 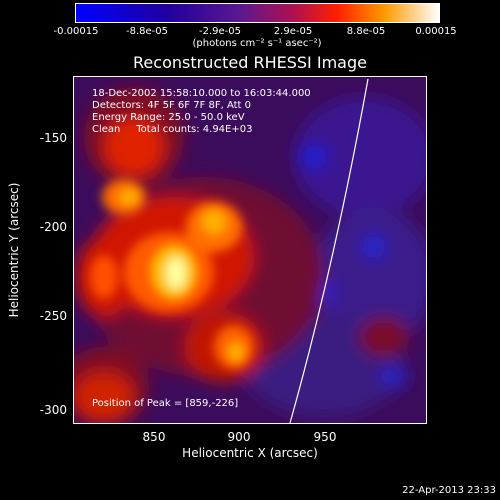 I want to click on colorbar-tick: 2.9e-05, so click(x=293, y=31).